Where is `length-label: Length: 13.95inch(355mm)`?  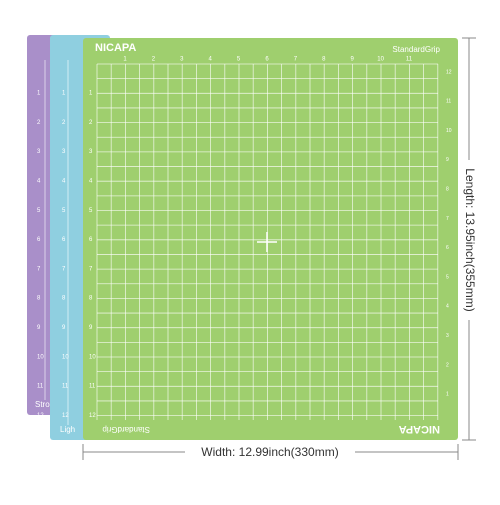
length-label: Length: 13.95inch(355mm) is located at coordinates (470, 239).